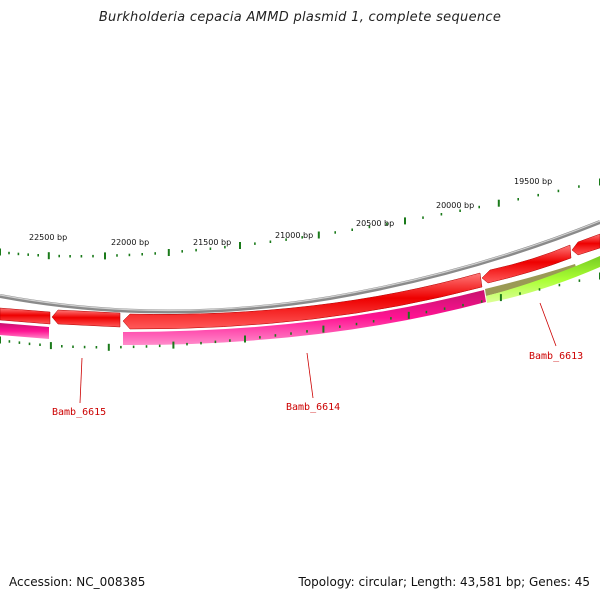  What do you see at coordinates (77, 582) in the screenshot?
I see `accession-label: Accession: NC_008385` at bounding box center [77, 582].